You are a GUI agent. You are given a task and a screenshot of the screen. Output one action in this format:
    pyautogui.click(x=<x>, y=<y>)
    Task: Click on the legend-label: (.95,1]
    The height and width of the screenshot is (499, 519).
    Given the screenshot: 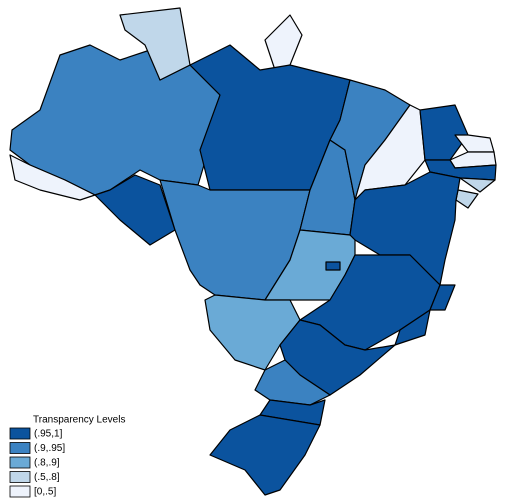 What is the action you would take?
    pyautogui.click(x=48, y=434)
    